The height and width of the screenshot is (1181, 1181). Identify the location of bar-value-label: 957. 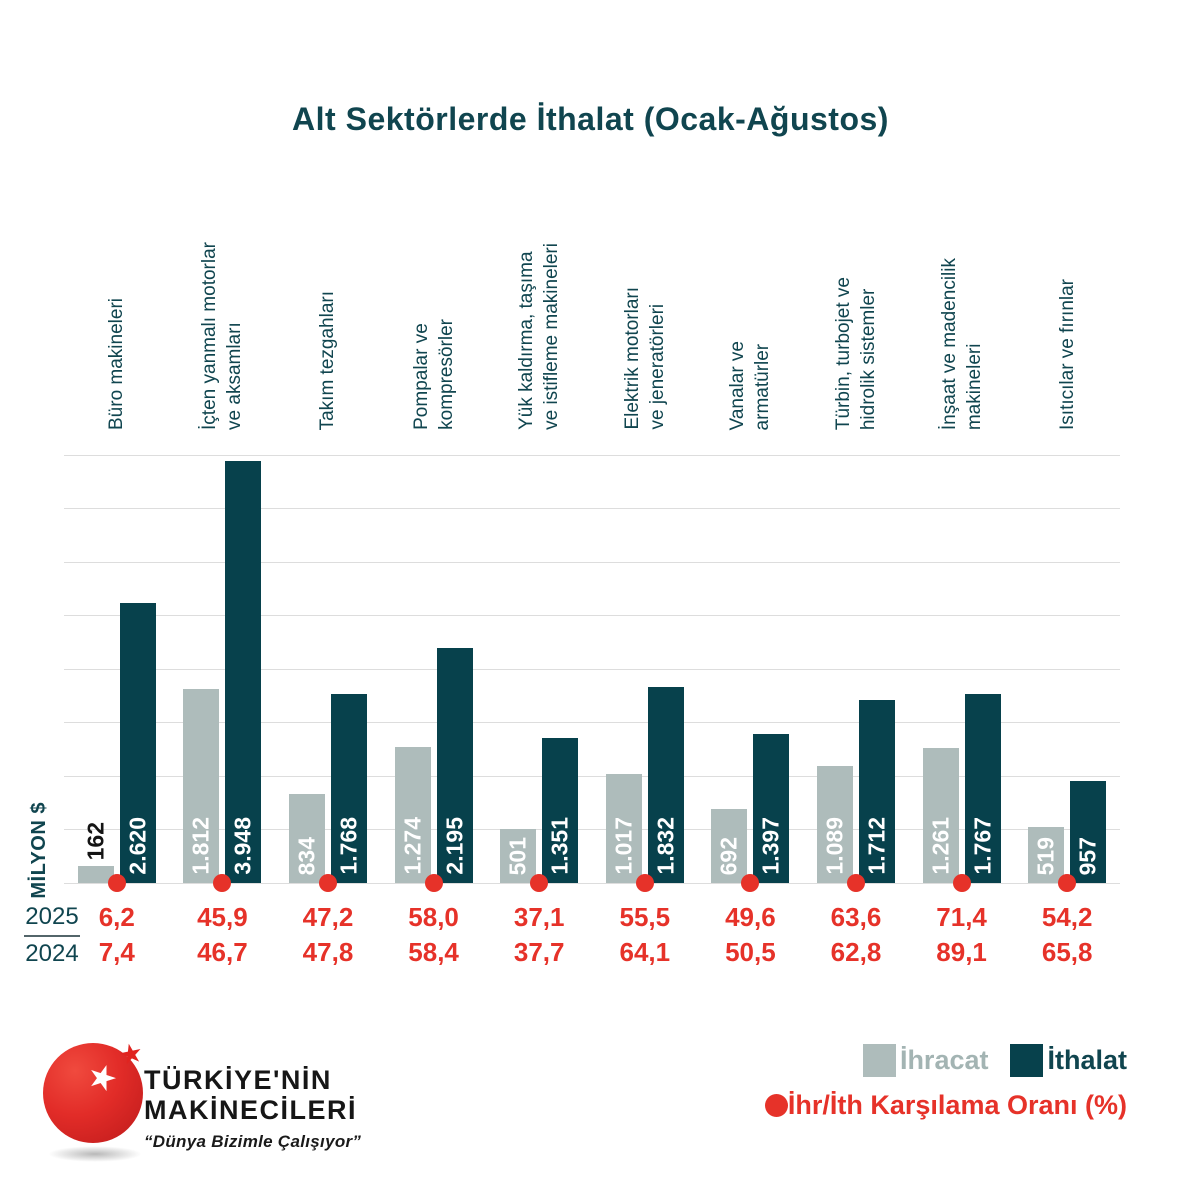
(1087, 855).